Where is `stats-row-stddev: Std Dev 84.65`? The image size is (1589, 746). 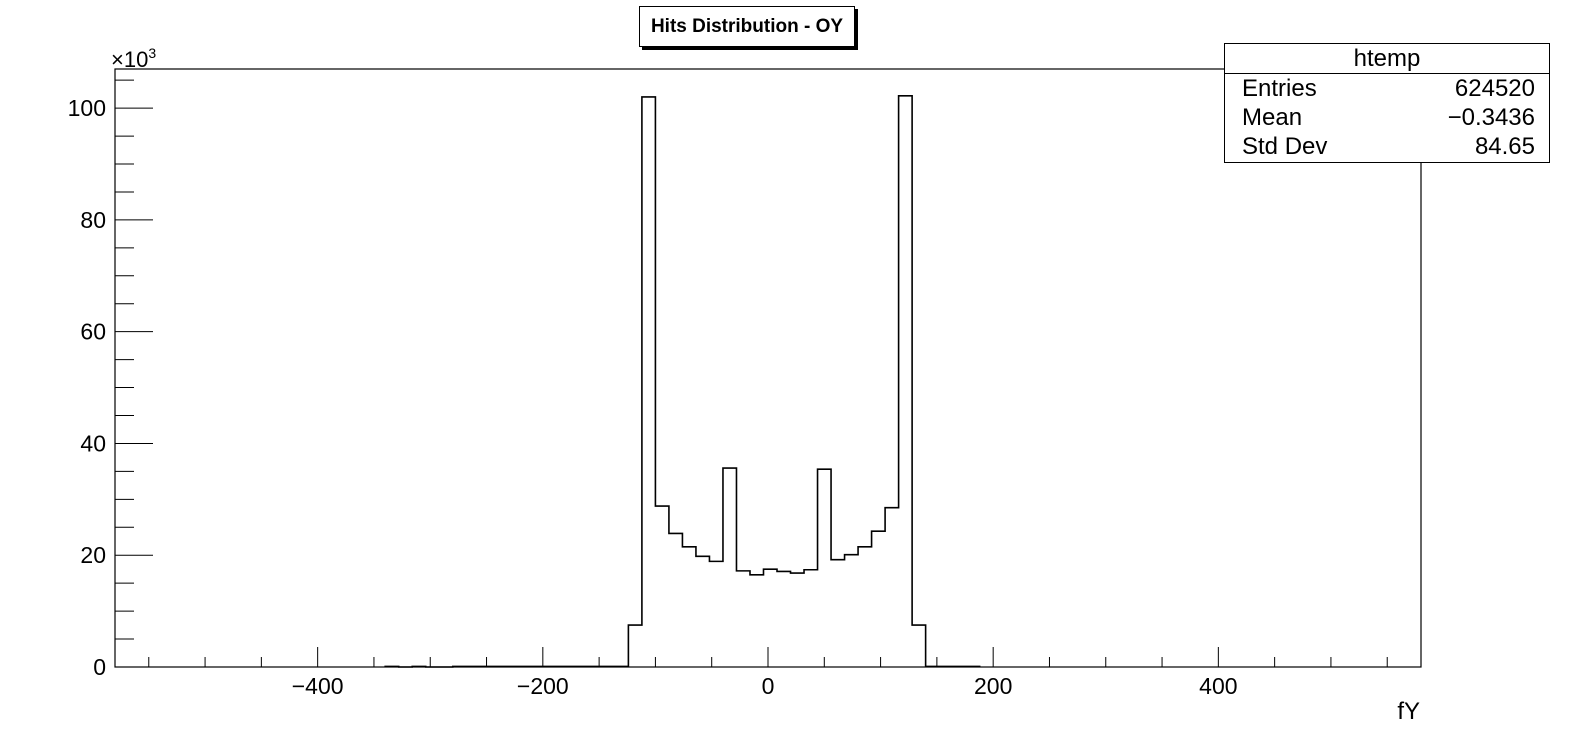 stats-row-stddev: Std Dev 84.65 is located at coordinates (1387, 146).